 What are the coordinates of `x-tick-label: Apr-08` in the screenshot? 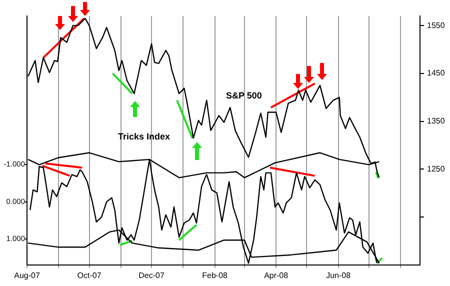 It's located at (276, 275).